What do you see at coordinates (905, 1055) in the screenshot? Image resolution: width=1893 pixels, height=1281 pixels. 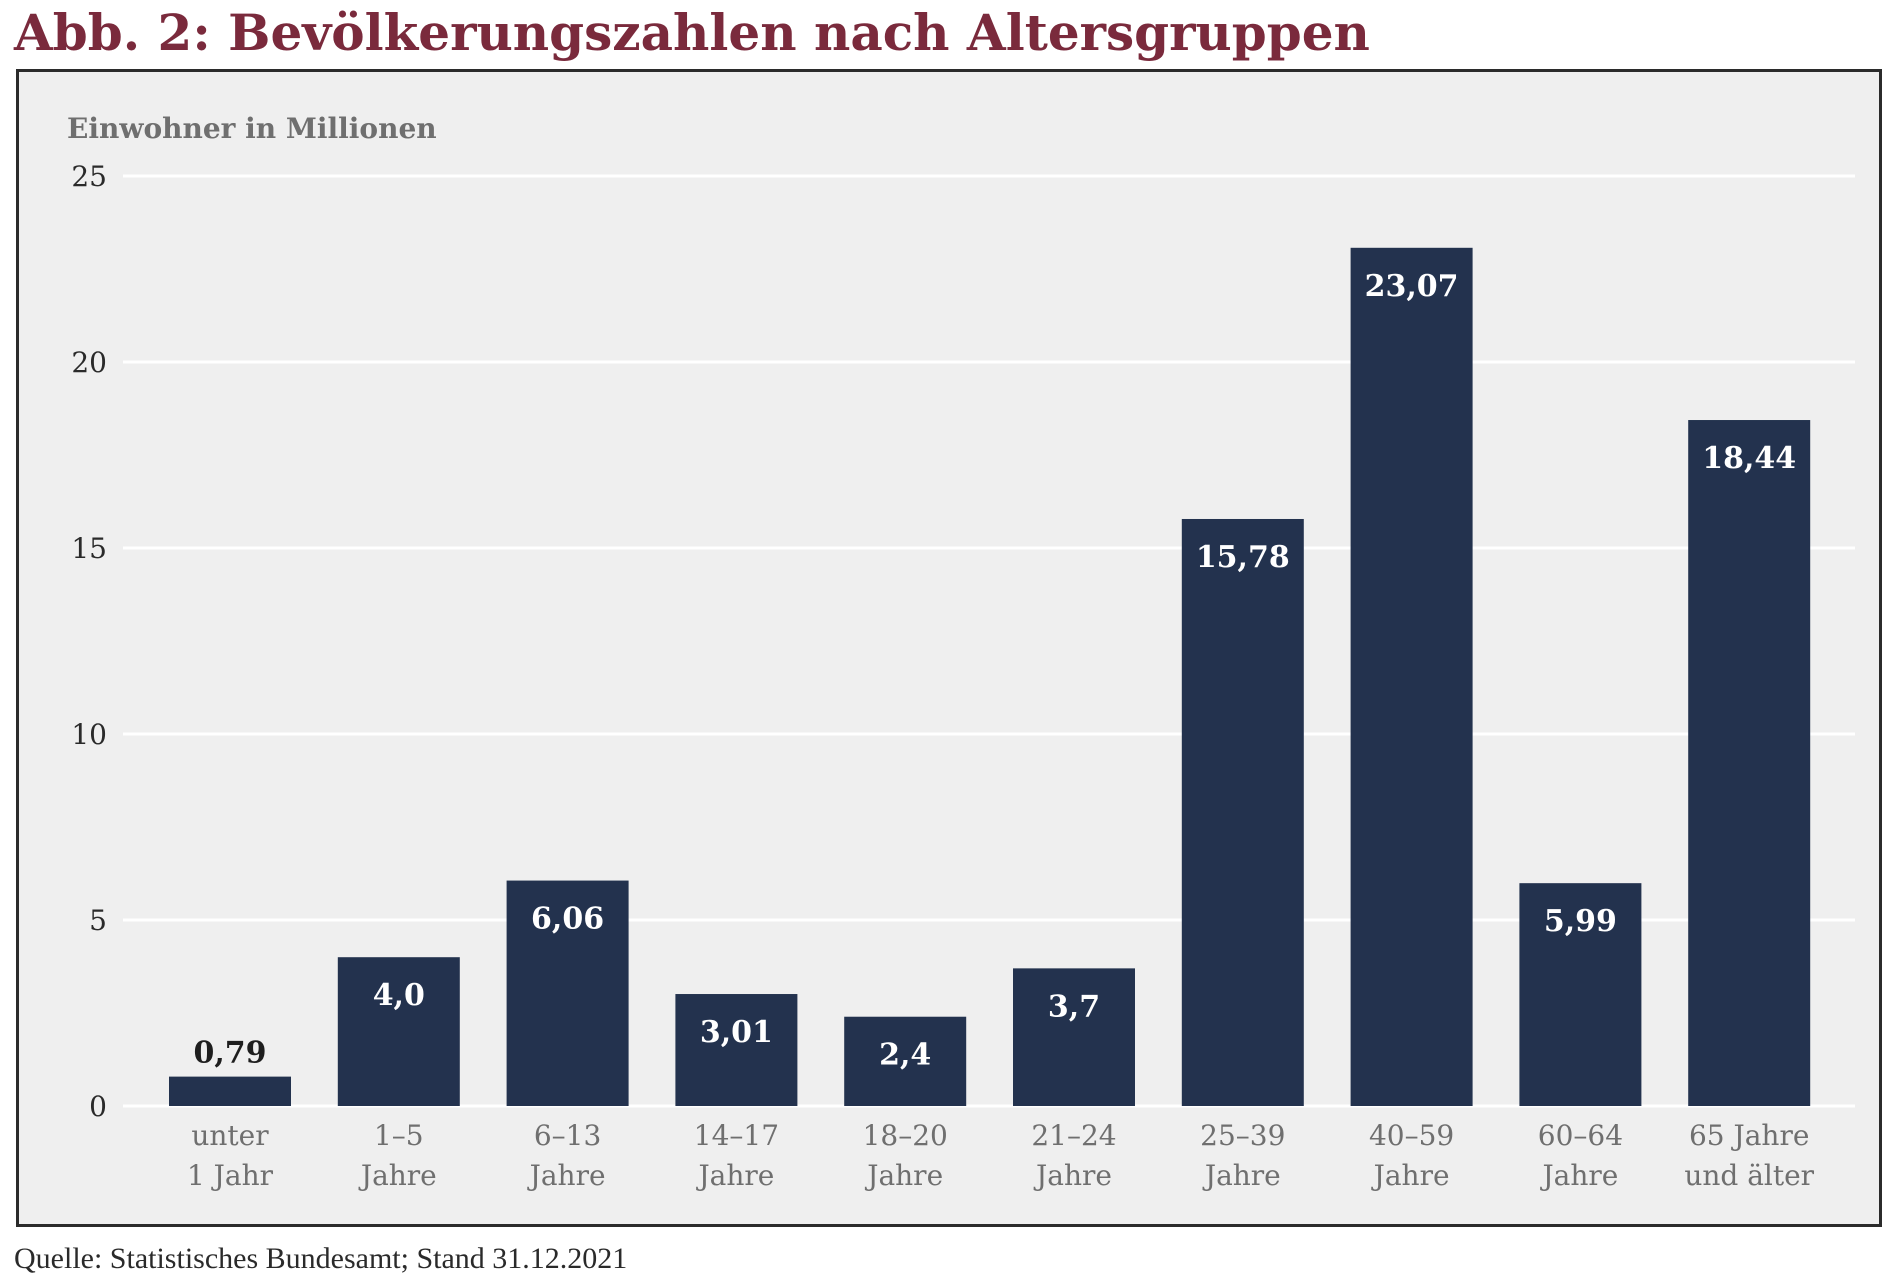 I see `data-label: 2,4` at bounding box center [905, 1055].